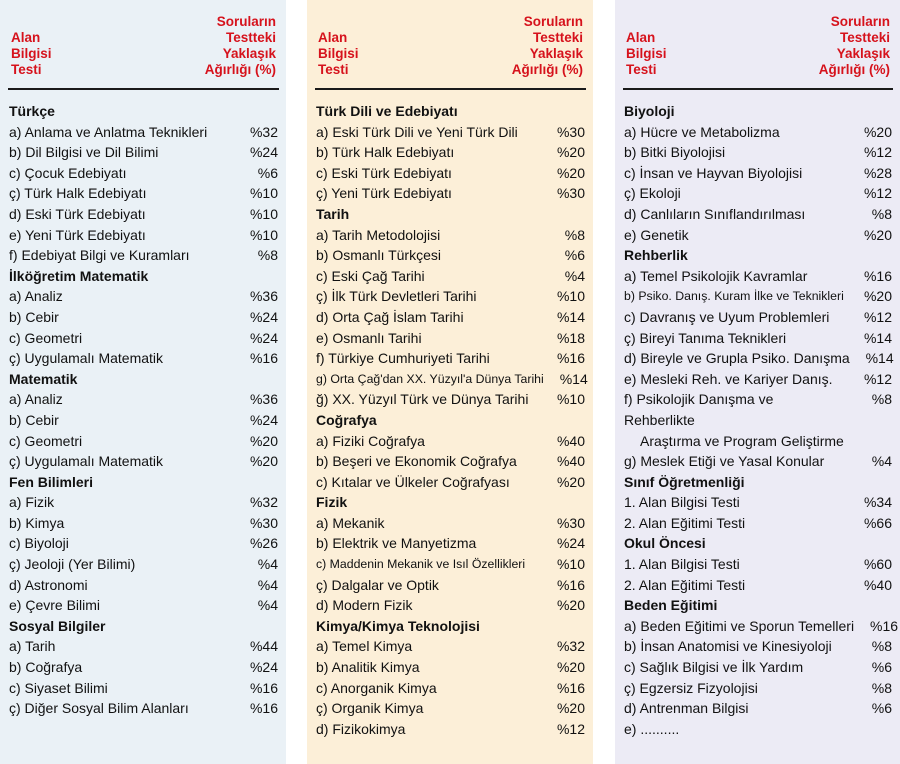 The width and height of the screenshot is (900, 764). What do you see at coordinates (758, 502) in the screenshot?
I see `subject-row: 1. Alan Bilgisi Testi %34` at bounding box center [758, 502].